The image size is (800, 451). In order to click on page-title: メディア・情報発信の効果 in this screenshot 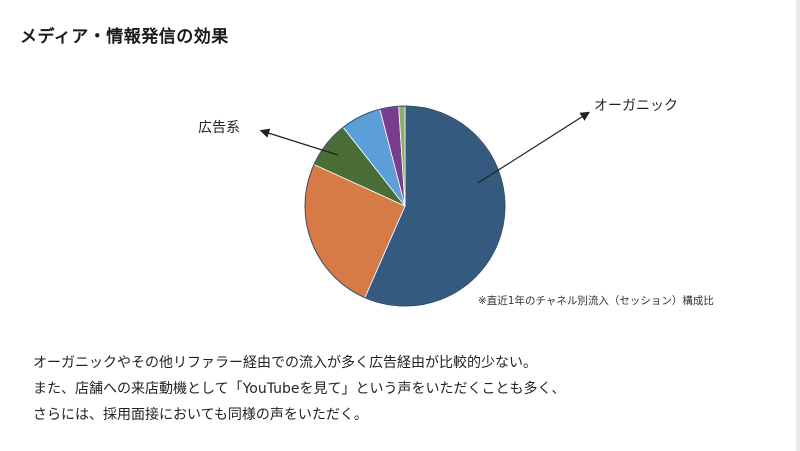, I will do `click(124, 37)`.